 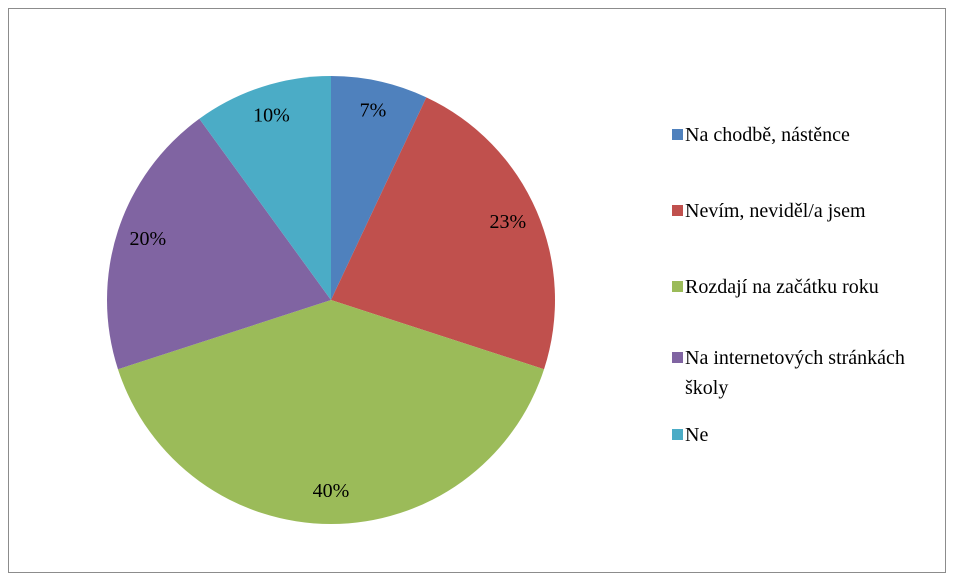 I want to click on legend-item: Ne, so click(x=807, y=435).